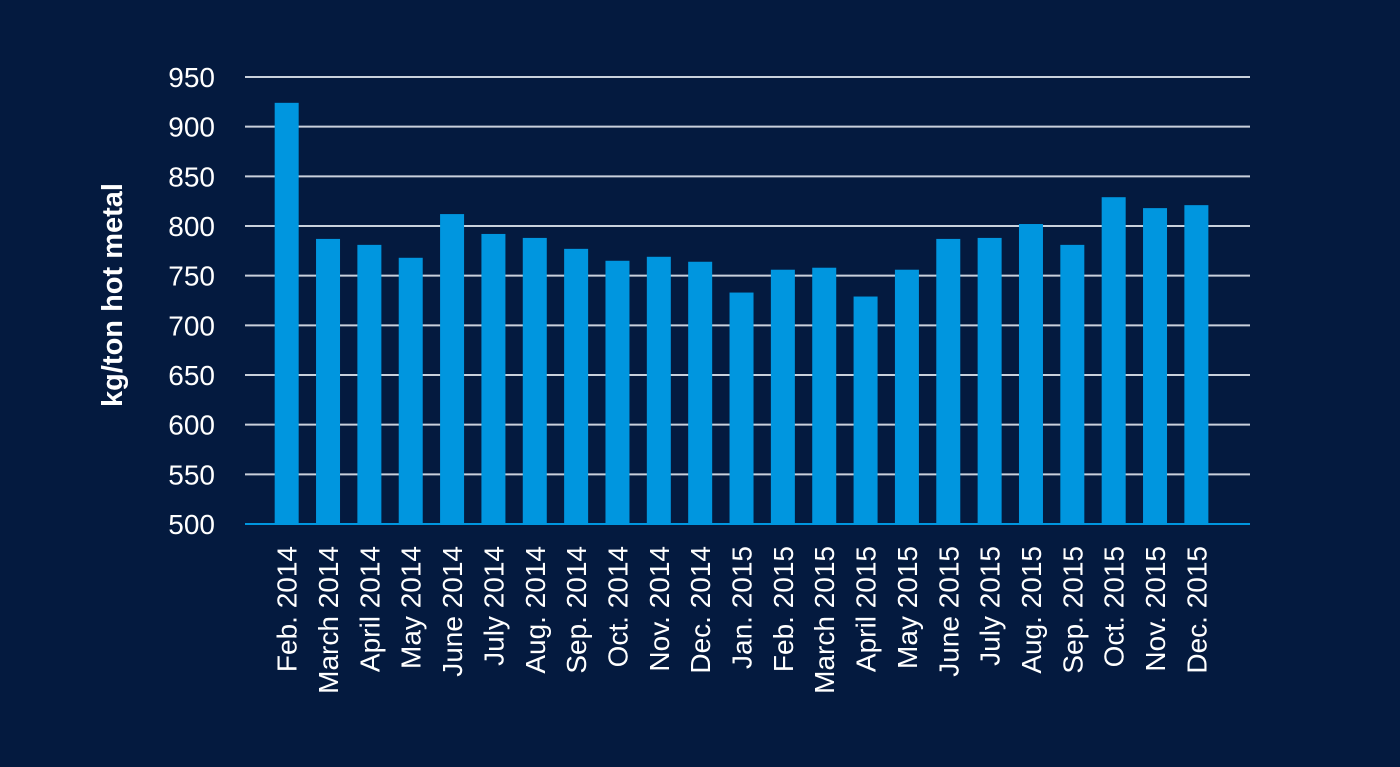 Image resolution: width=1400 pixels, height=767 pixels. Describe the element at coordinates (1031, 610) in the screenshot. I see `x-tick-label: Aug. 2015` at that location.